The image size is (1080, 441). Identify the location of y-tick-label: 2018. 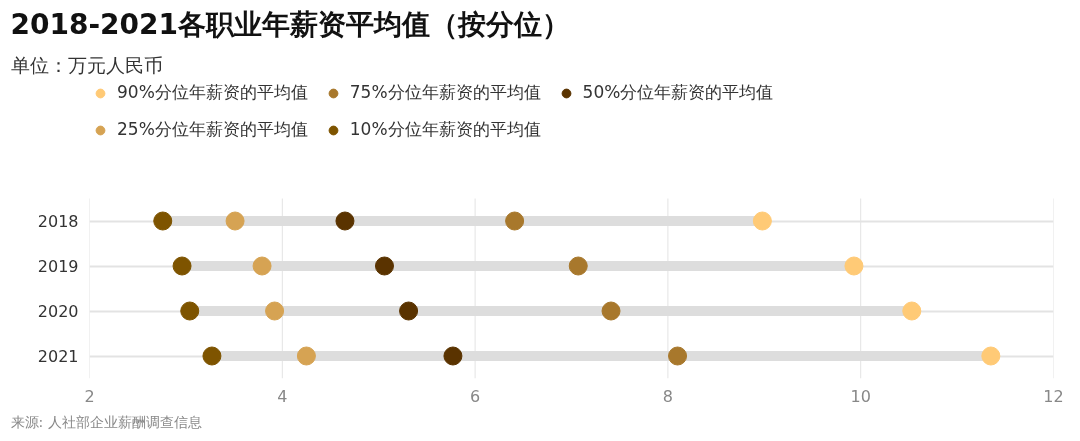
(58, 221).